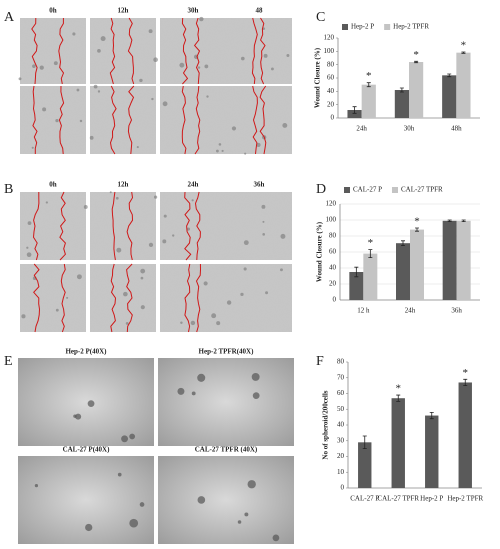 This screenshot has height=549, width=500. Describe the element at coordinates (387, 27) in the screenshot. I see `legend-swatch` at that location.